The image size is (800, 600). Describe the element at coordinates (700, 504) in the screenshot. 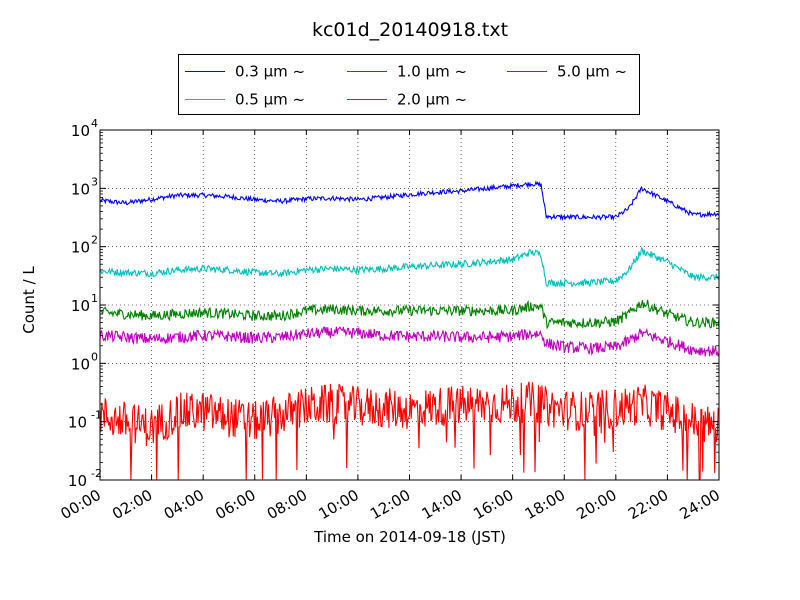

I see `x-tick-label: 24:00` at that location.